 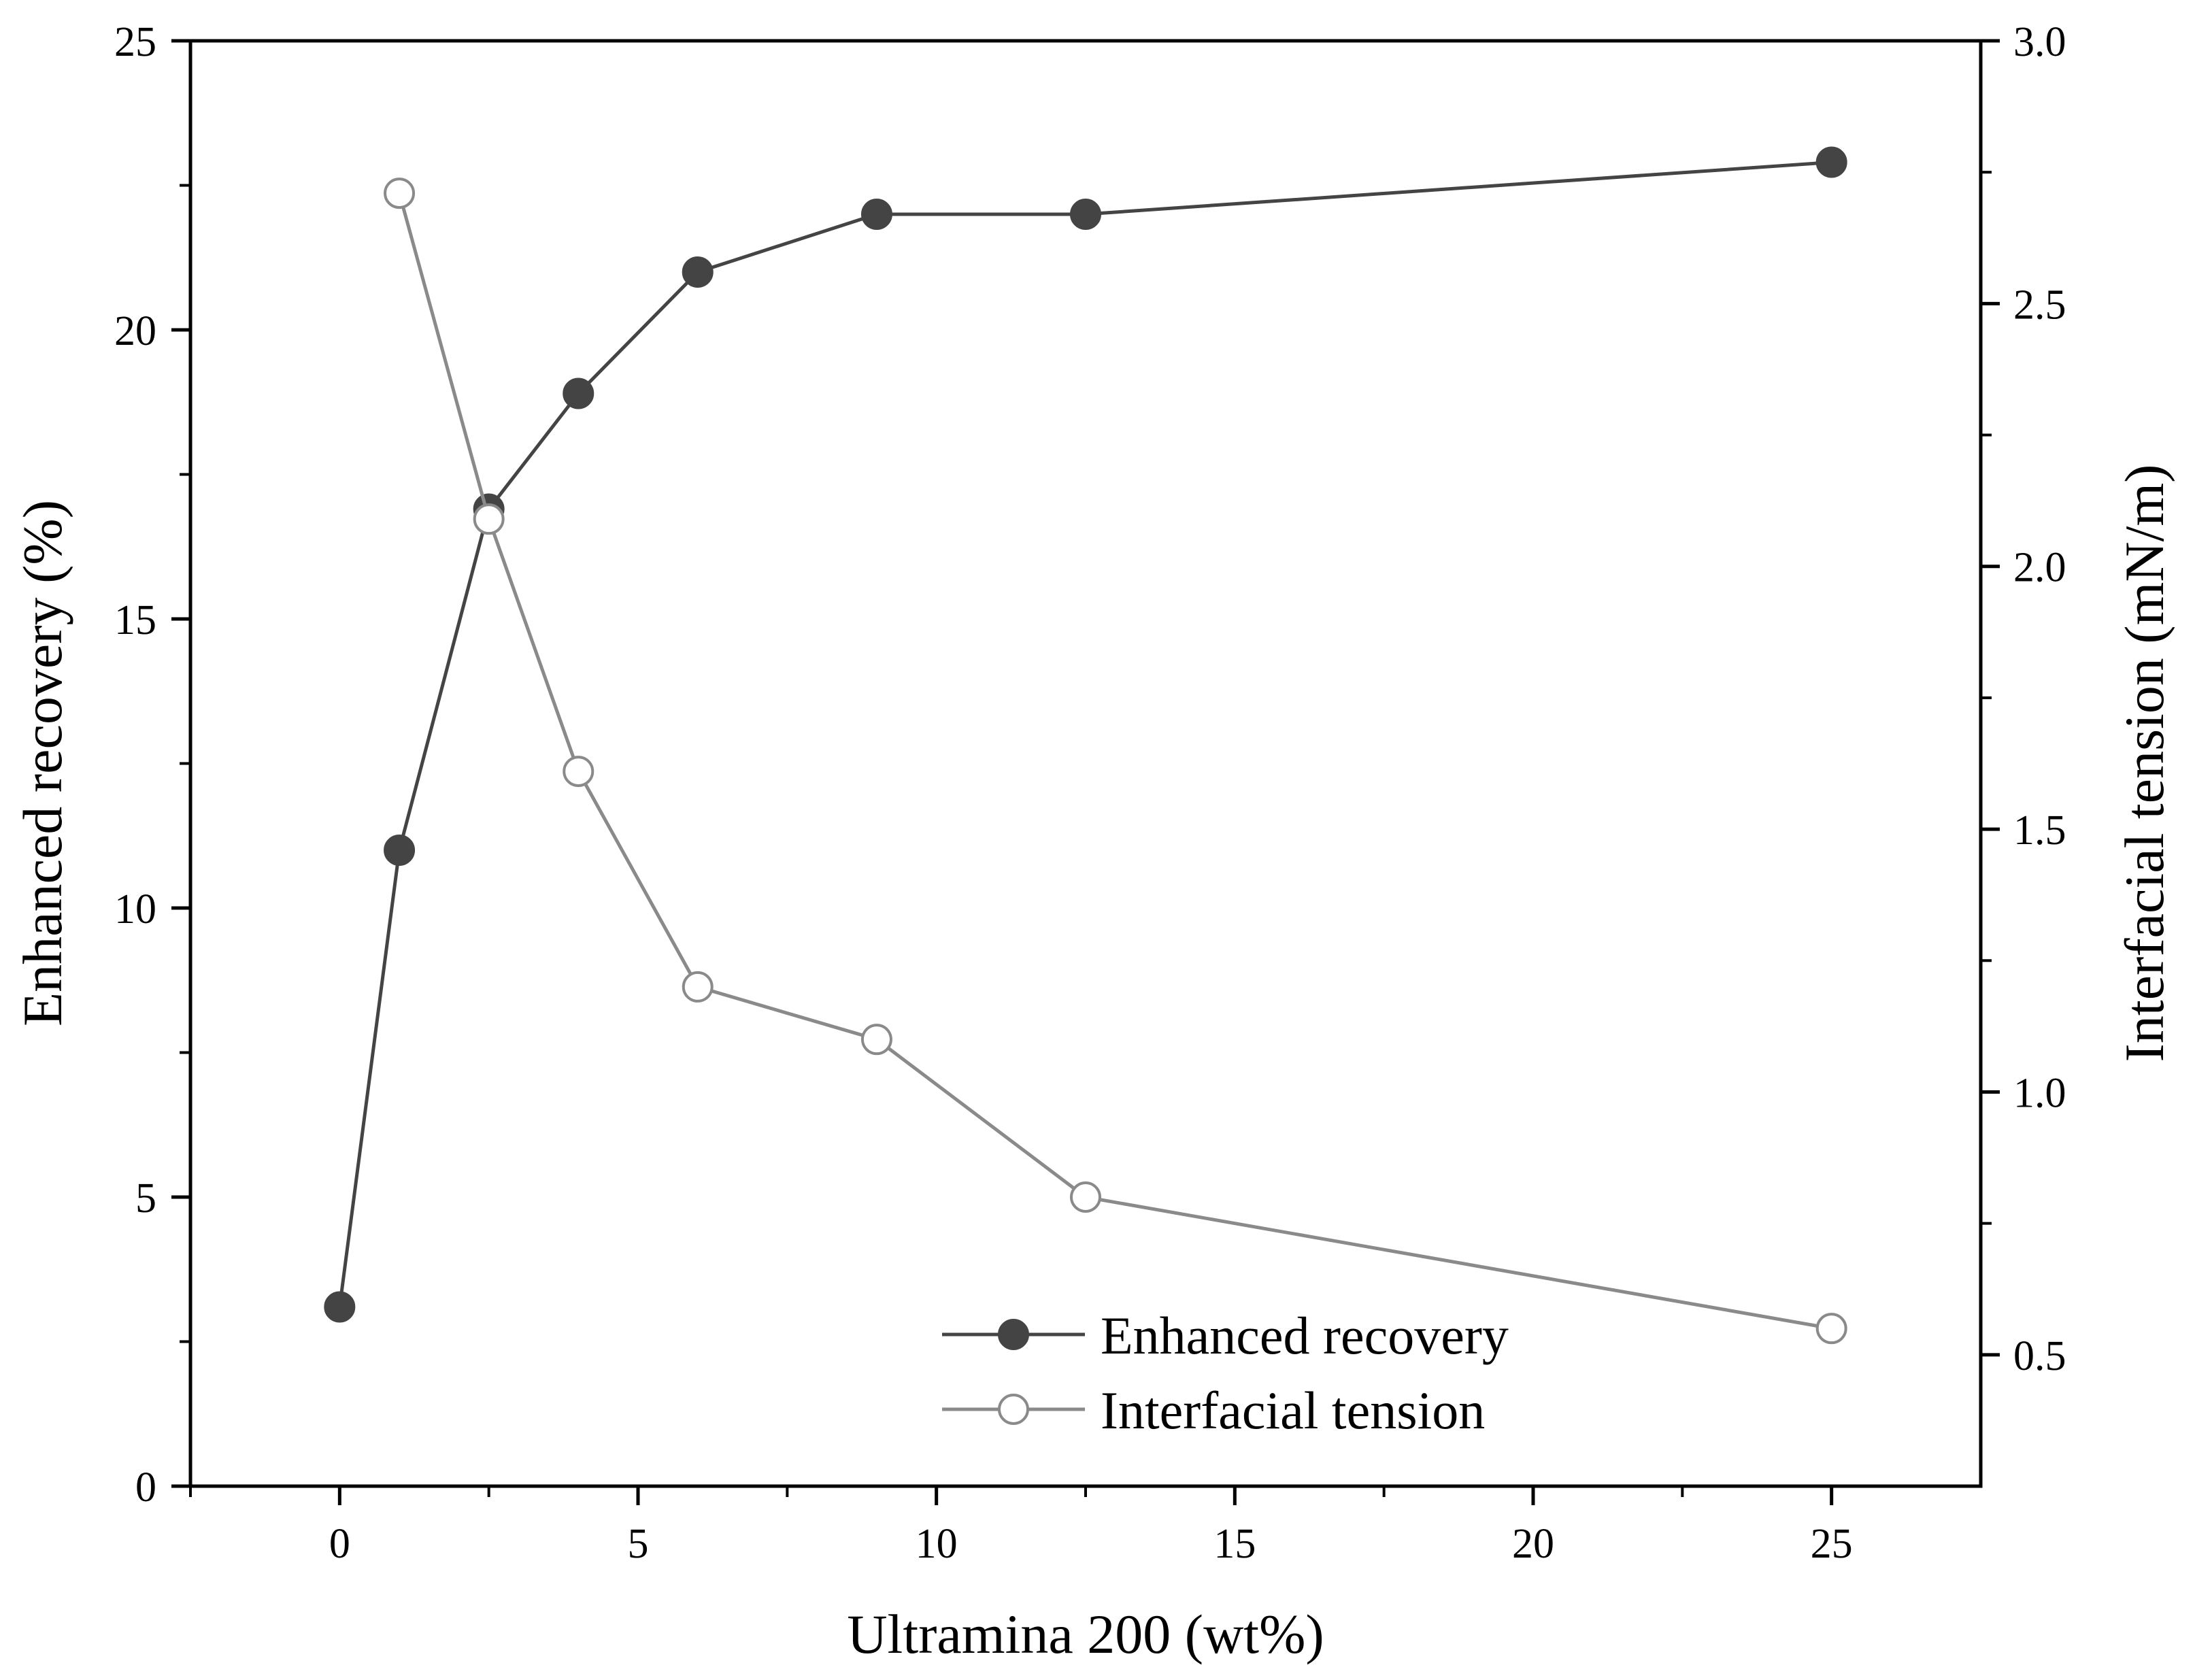 I want to click on legend-marker-interfacial-tension, so click(x=1014, y=1409).